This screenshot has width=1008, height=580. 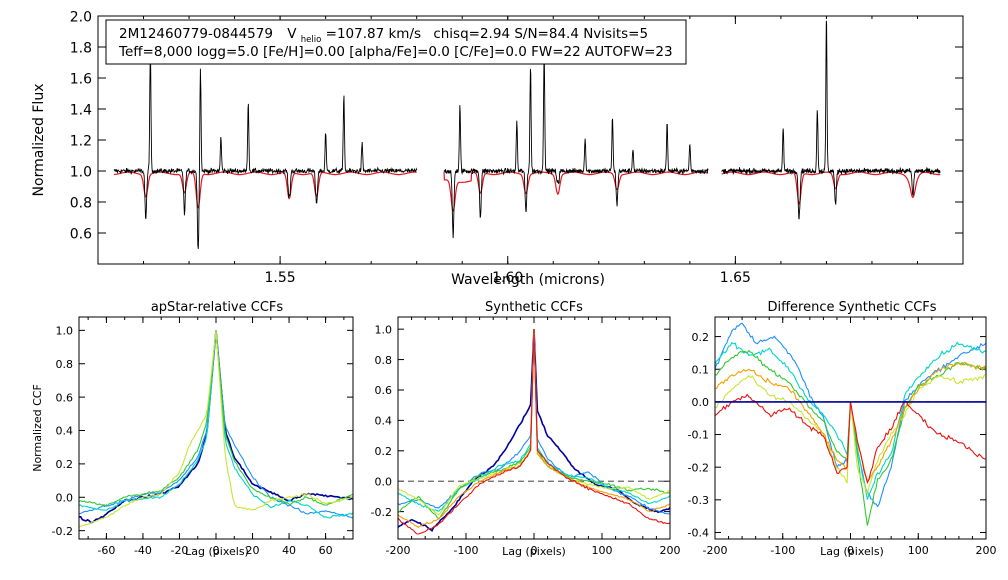 I want to click on apstar-ccf-xlabel: Lag (pixels), so click(x=217, y=551).